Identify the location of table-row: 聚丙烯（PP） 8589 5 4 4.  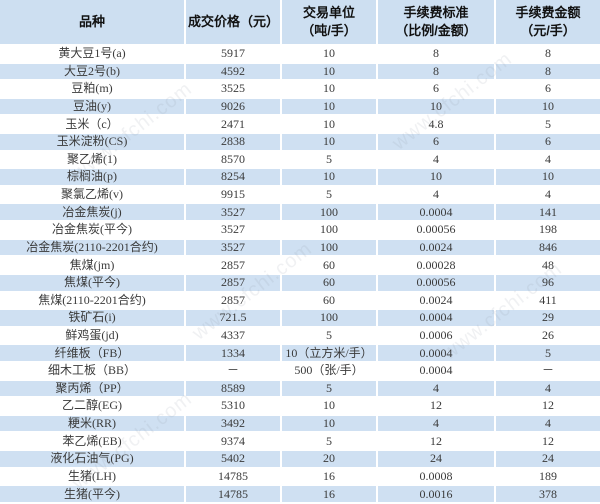
(300, 389).